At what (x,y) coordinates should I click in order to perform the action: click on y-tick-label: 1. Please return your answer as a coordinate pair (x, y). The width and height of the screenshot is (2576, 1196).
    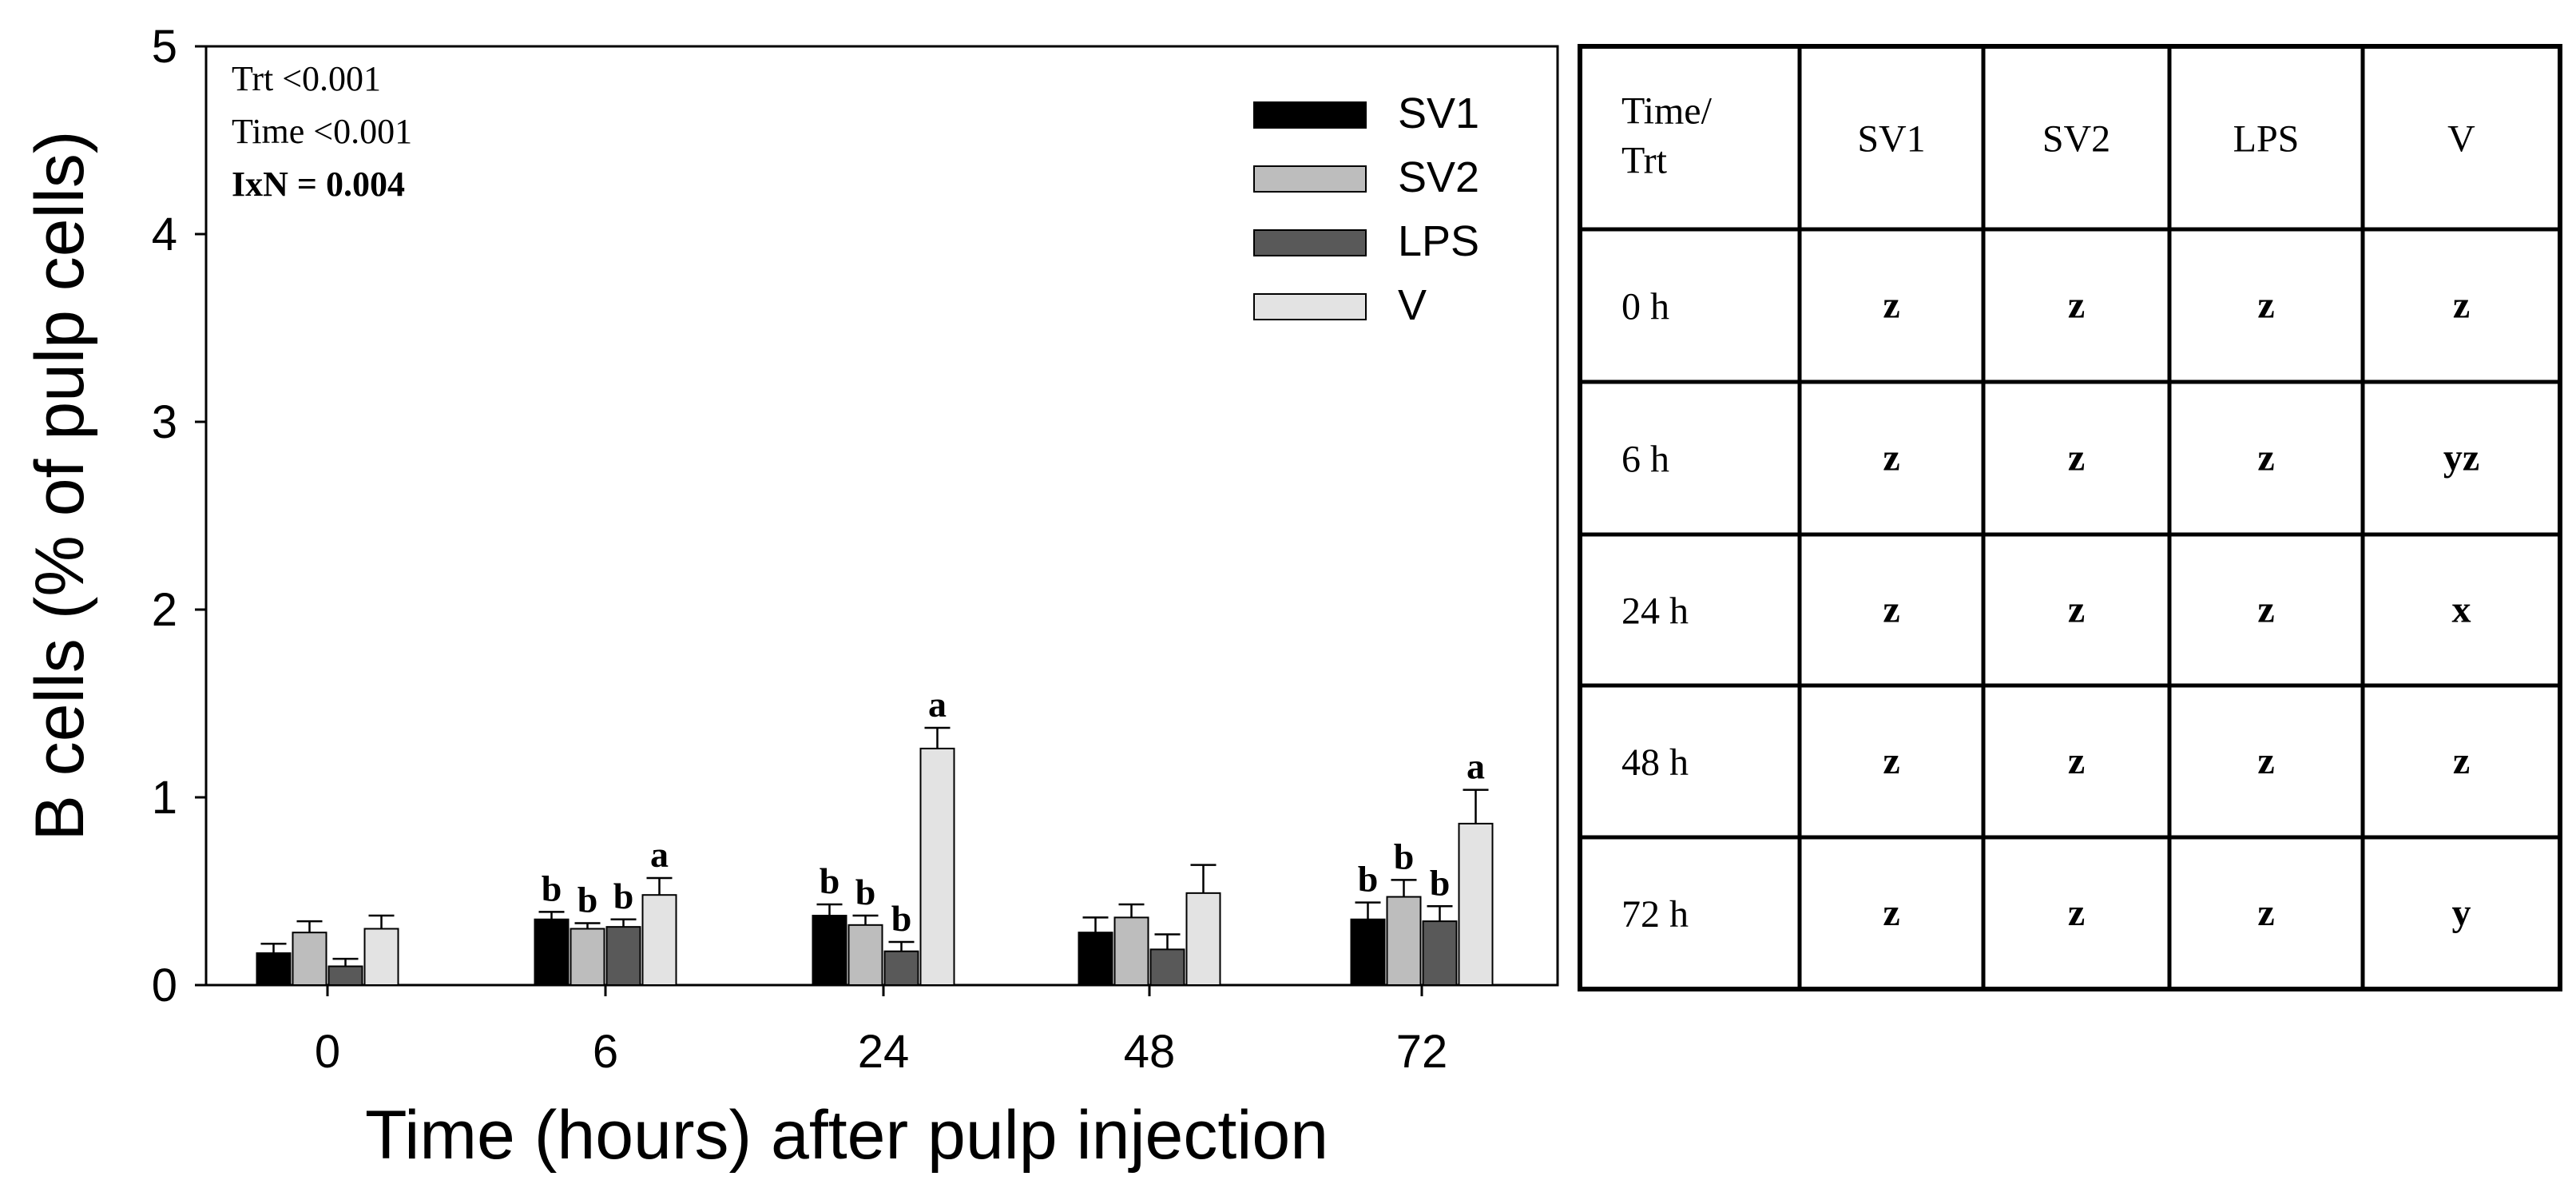
    Looking at the image, I should click on (164, 798).